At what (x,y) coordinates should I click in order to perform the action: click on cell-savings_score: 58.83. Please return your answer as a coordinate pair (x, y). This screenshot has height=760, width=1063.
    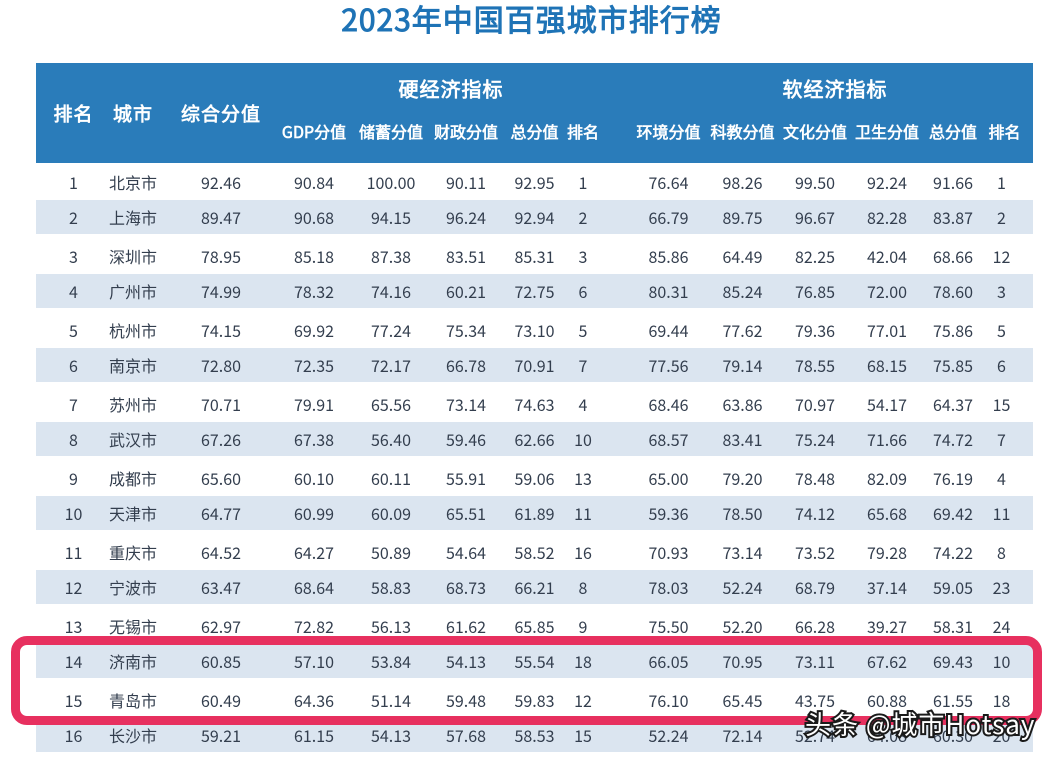
    Looking at the image, I should click on (391, 587).